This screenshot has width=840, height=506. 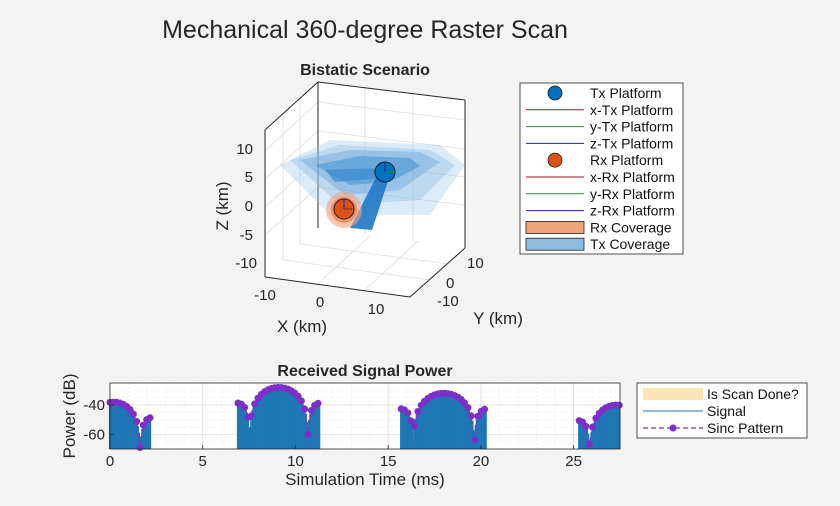 What do you see at coordinates (745, 428) in the screenshot?
I see `power-legend-label: Sinc Pattern` at bounding box center [745, 428].